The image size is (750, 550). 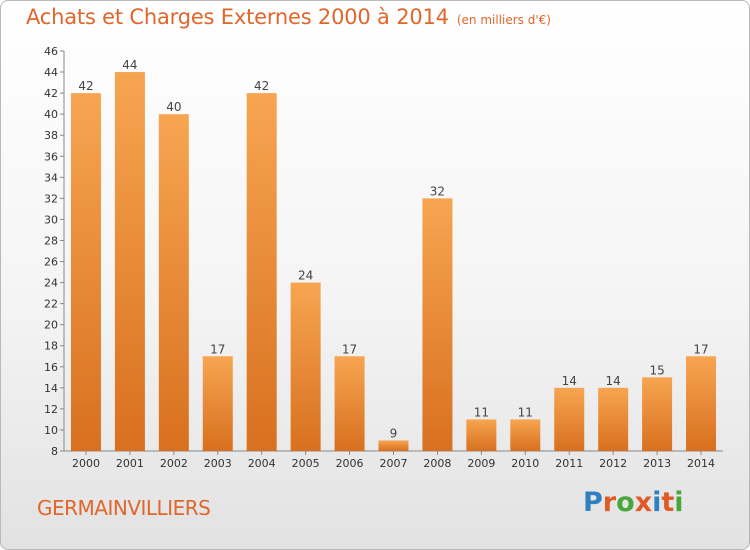 I want to click on y-tick-label: 24, so click(x=51, y=283).